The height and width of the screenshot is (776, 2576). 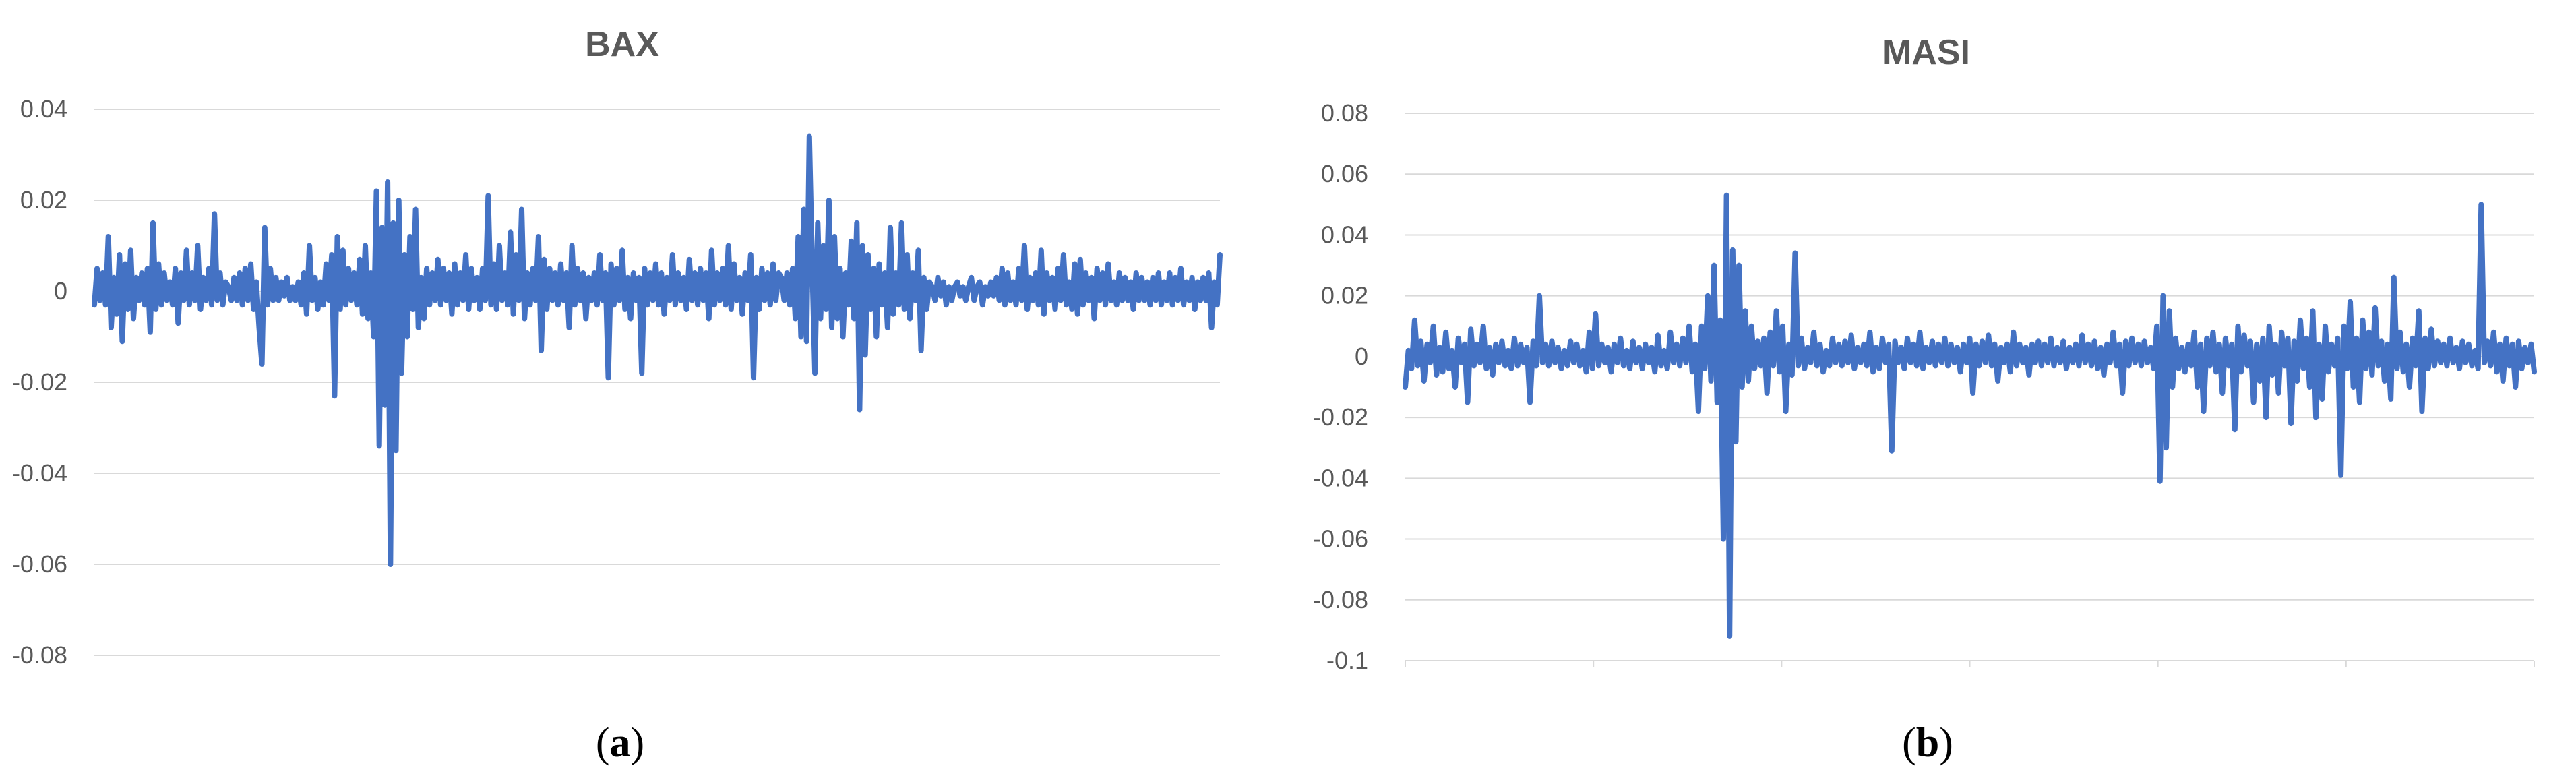 What do you see at coordinates (40, 564) in the screenshot?
I see `y-tick-label-bax-5: -0.06` at bounding box center [40, 564].